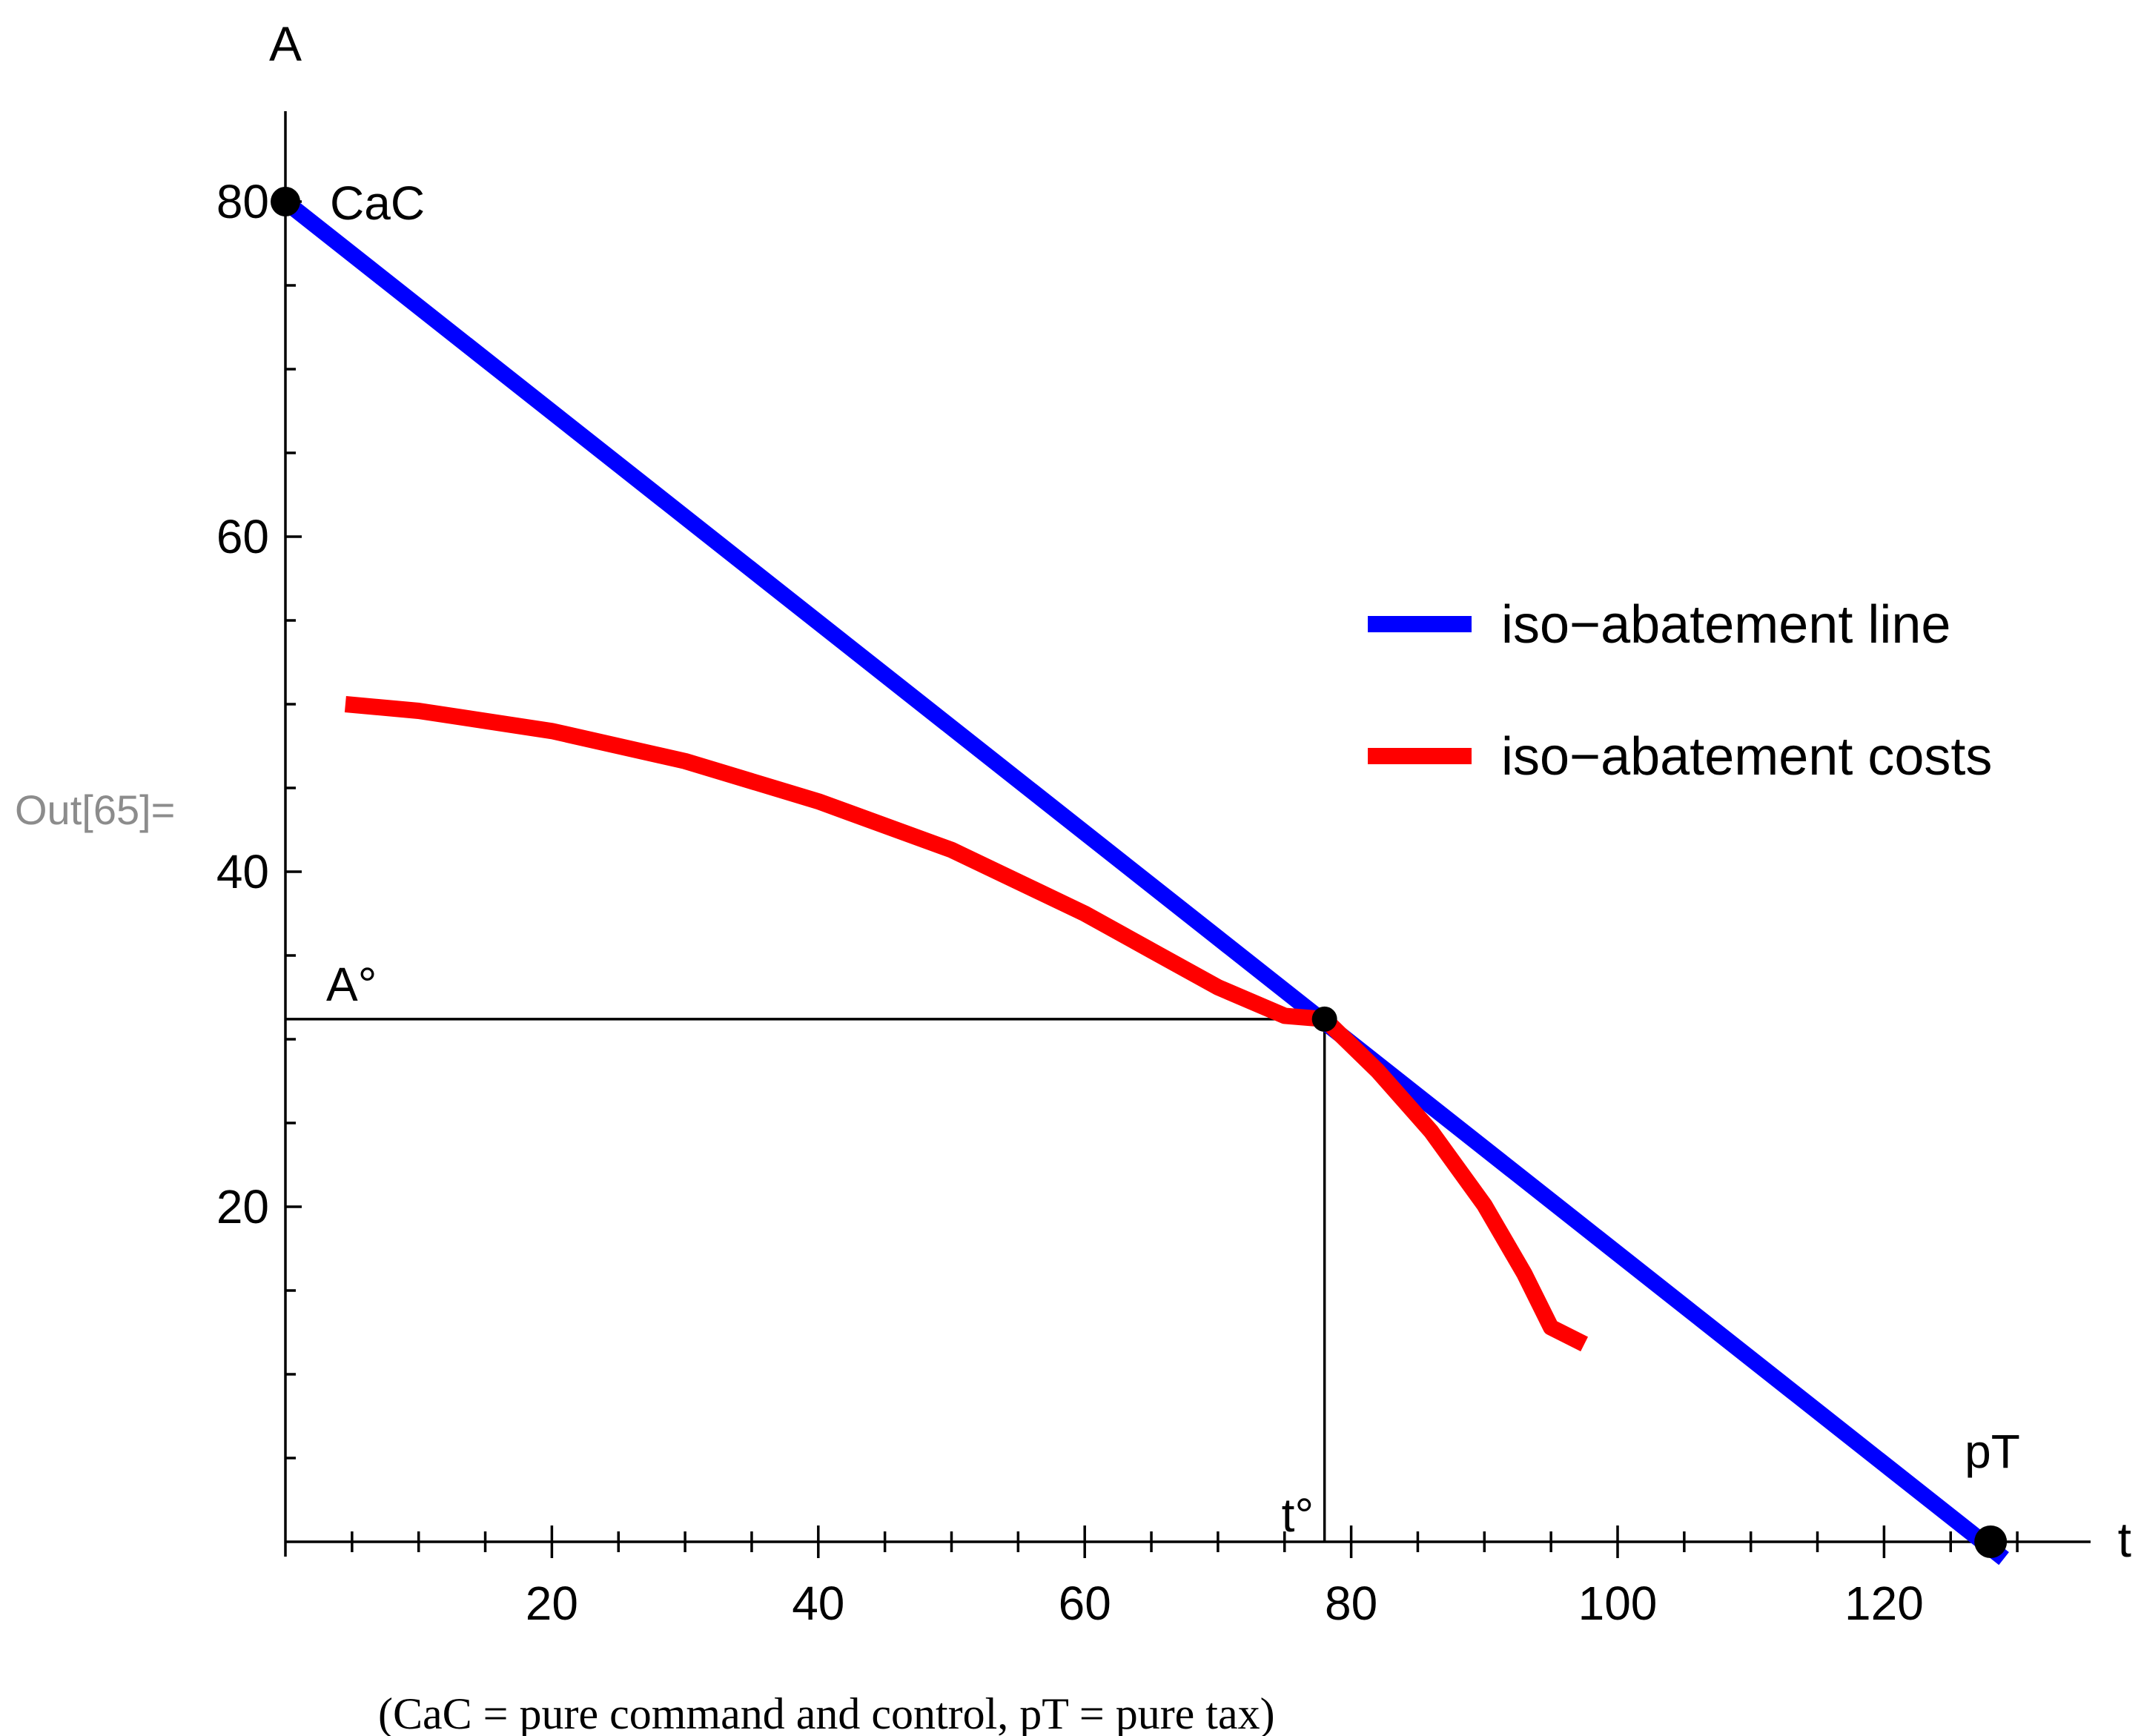 This screenshot has width=2141, height=1736. I want to click on legend-entry-2: iso−abatement costs, so click(1746, 757).